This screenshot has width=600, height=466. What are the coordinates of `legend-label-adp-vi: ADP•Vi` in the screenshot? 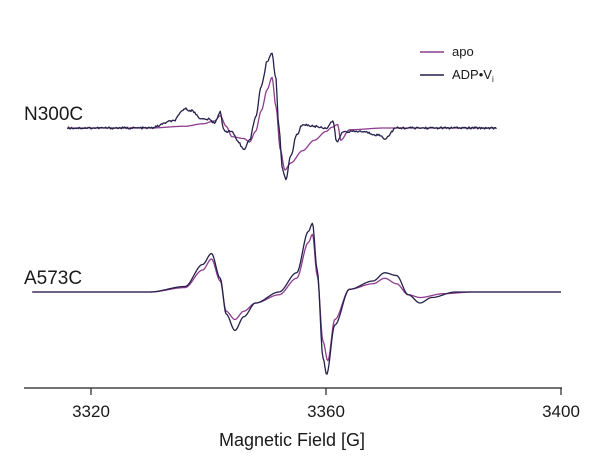 It's located at (473, 75).